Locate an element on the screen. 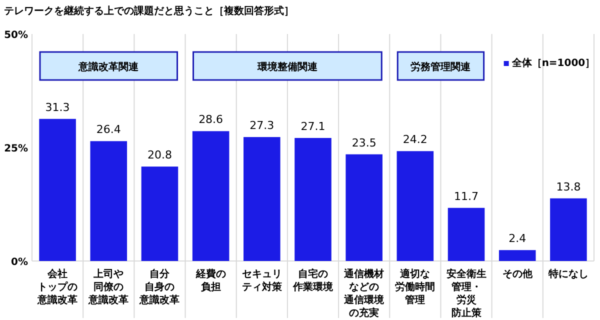 The image size is (600, 320). x-tick-label: 会社トップの意識改革 is located at coordinates (57, 287).